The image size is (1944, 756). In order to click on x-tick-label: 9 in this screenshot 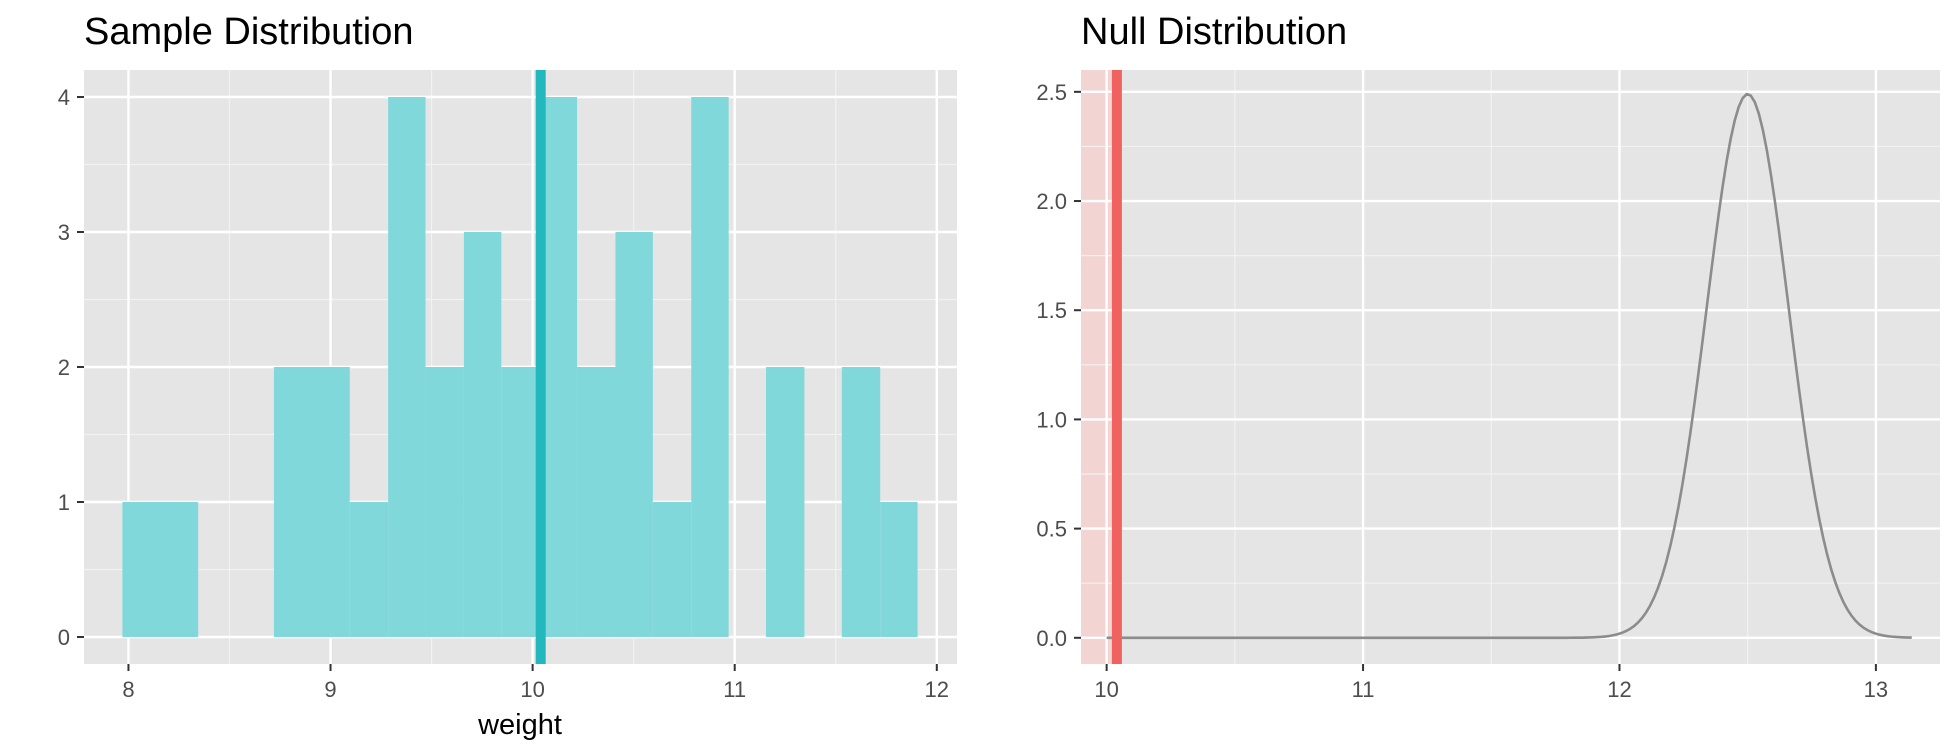, I will do `click(330, 689)`.